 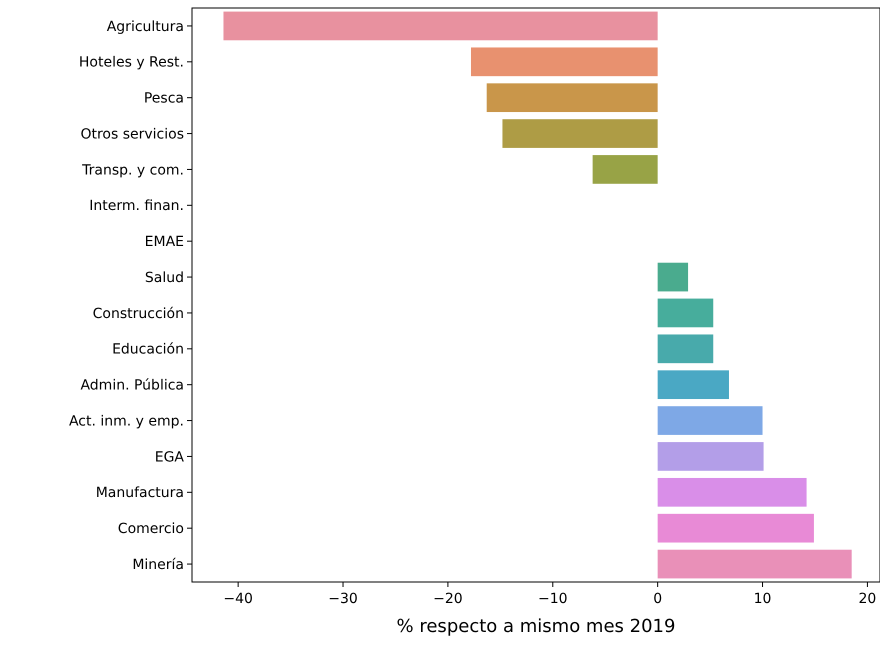 What do you see at coordinates (158, 564) in the screenshot?
I see `y-tick-label: Minería` at bounding box center [158, 564].